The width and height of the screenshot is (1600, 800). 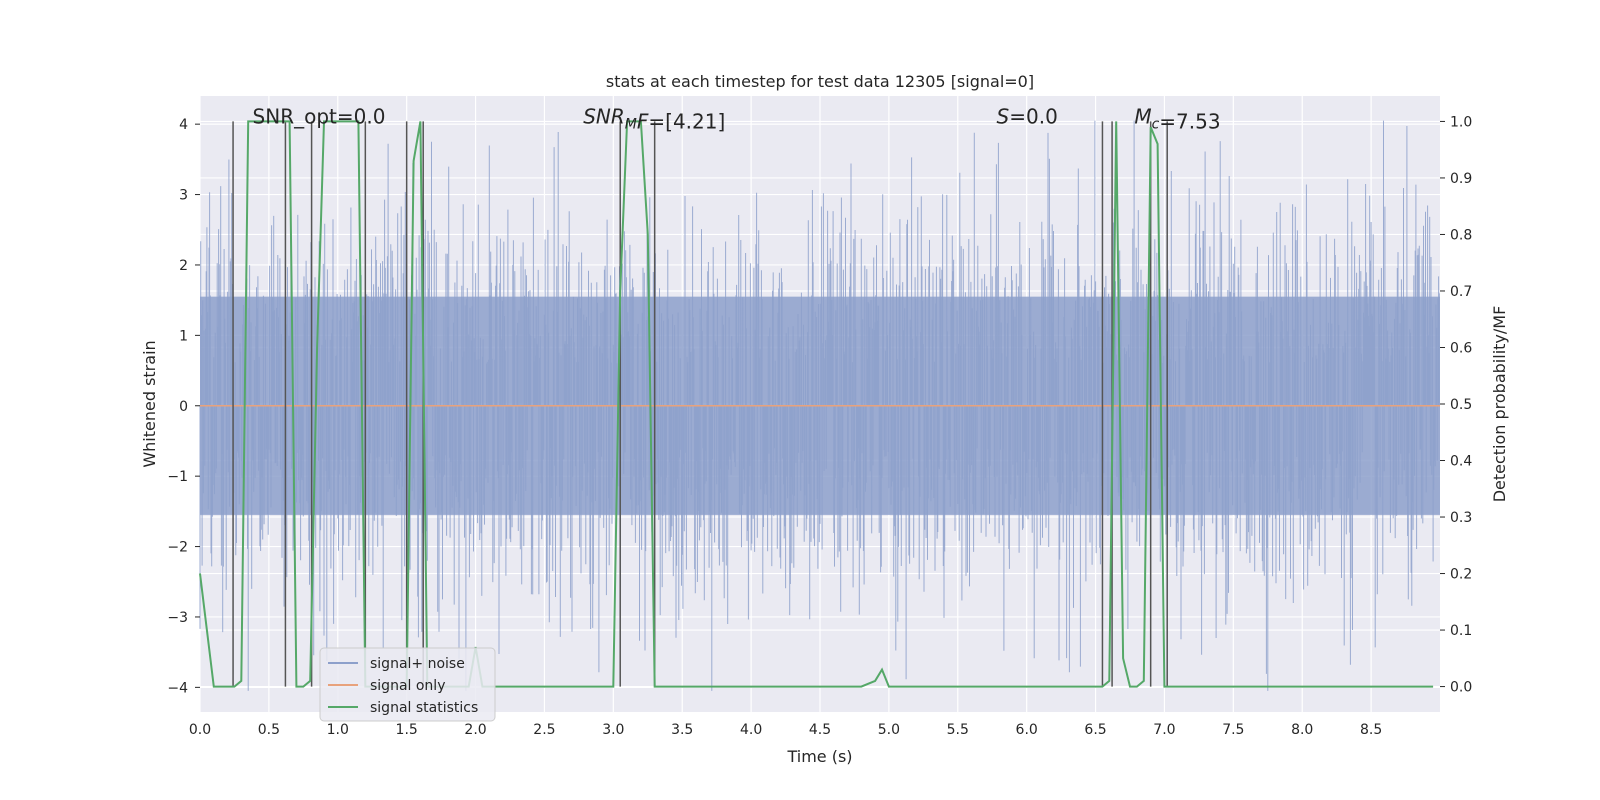 I want to click on y2-axis-ticks: 0.0 0.1 0.2 0.3 0.4 0.5 0.6 0.7 0.8 0.9 1.0, so click(x=1456, y=405).